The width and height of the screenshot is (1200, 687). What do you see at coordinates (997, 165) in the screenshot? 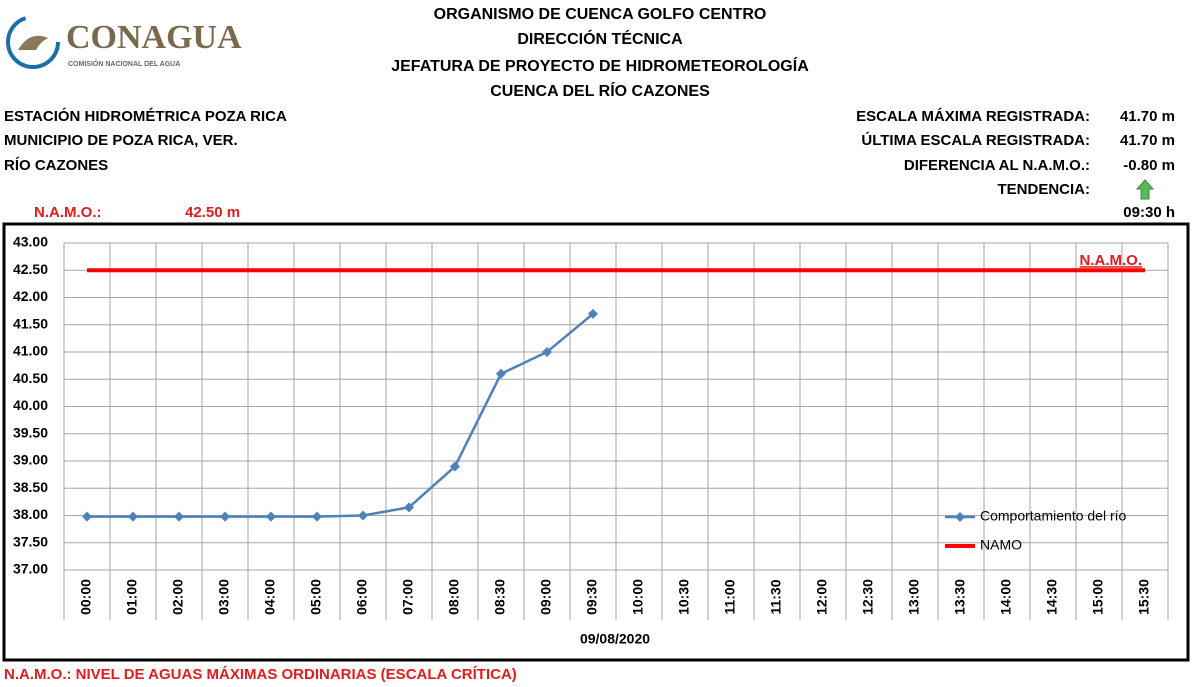
I see `summary-label: DIFERENCIA AL N.A.M.O.:` at bounding box center [997, 165].